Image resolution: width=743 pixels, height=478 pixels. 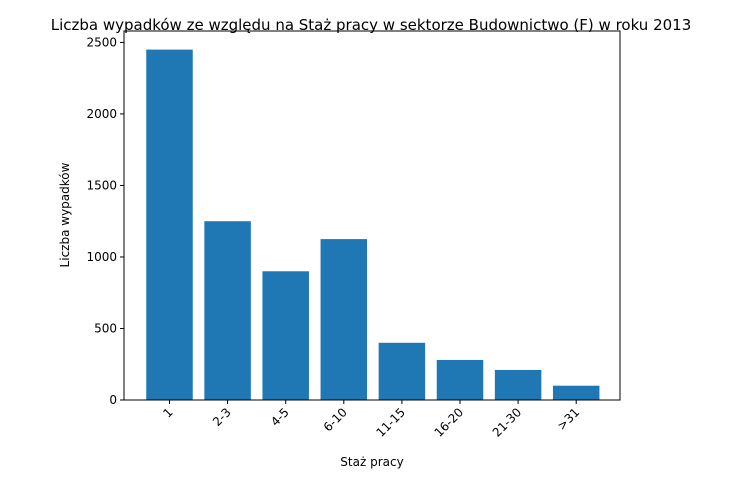 What do you see at coordinates (390, 422) in the screenshot?
I see `x-tick-label-4: 11-15` at bounding box center [390, 422].